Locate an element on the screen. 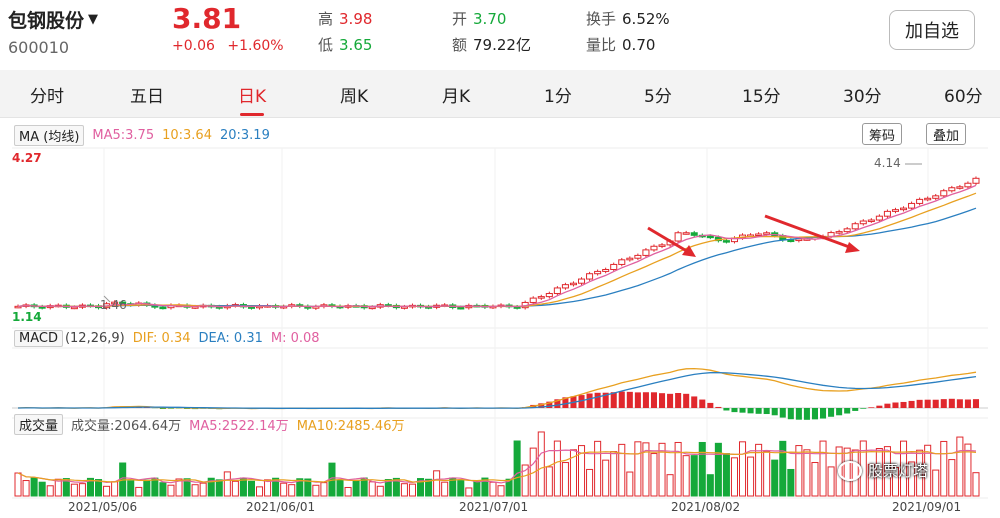  stat-open: 开 3.70 is located at coordinates (479, 19).